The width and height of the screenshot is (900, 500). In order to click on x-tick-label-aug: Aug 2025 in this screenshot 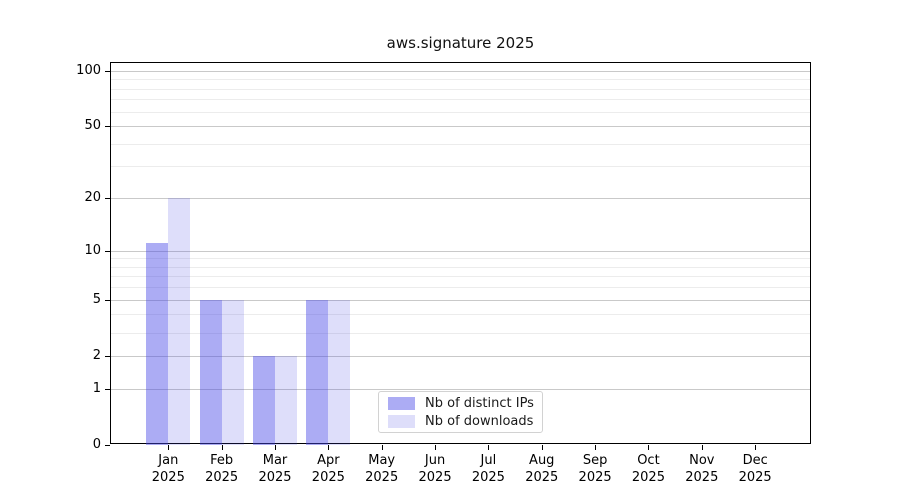, I will do `click(542, 469)`.